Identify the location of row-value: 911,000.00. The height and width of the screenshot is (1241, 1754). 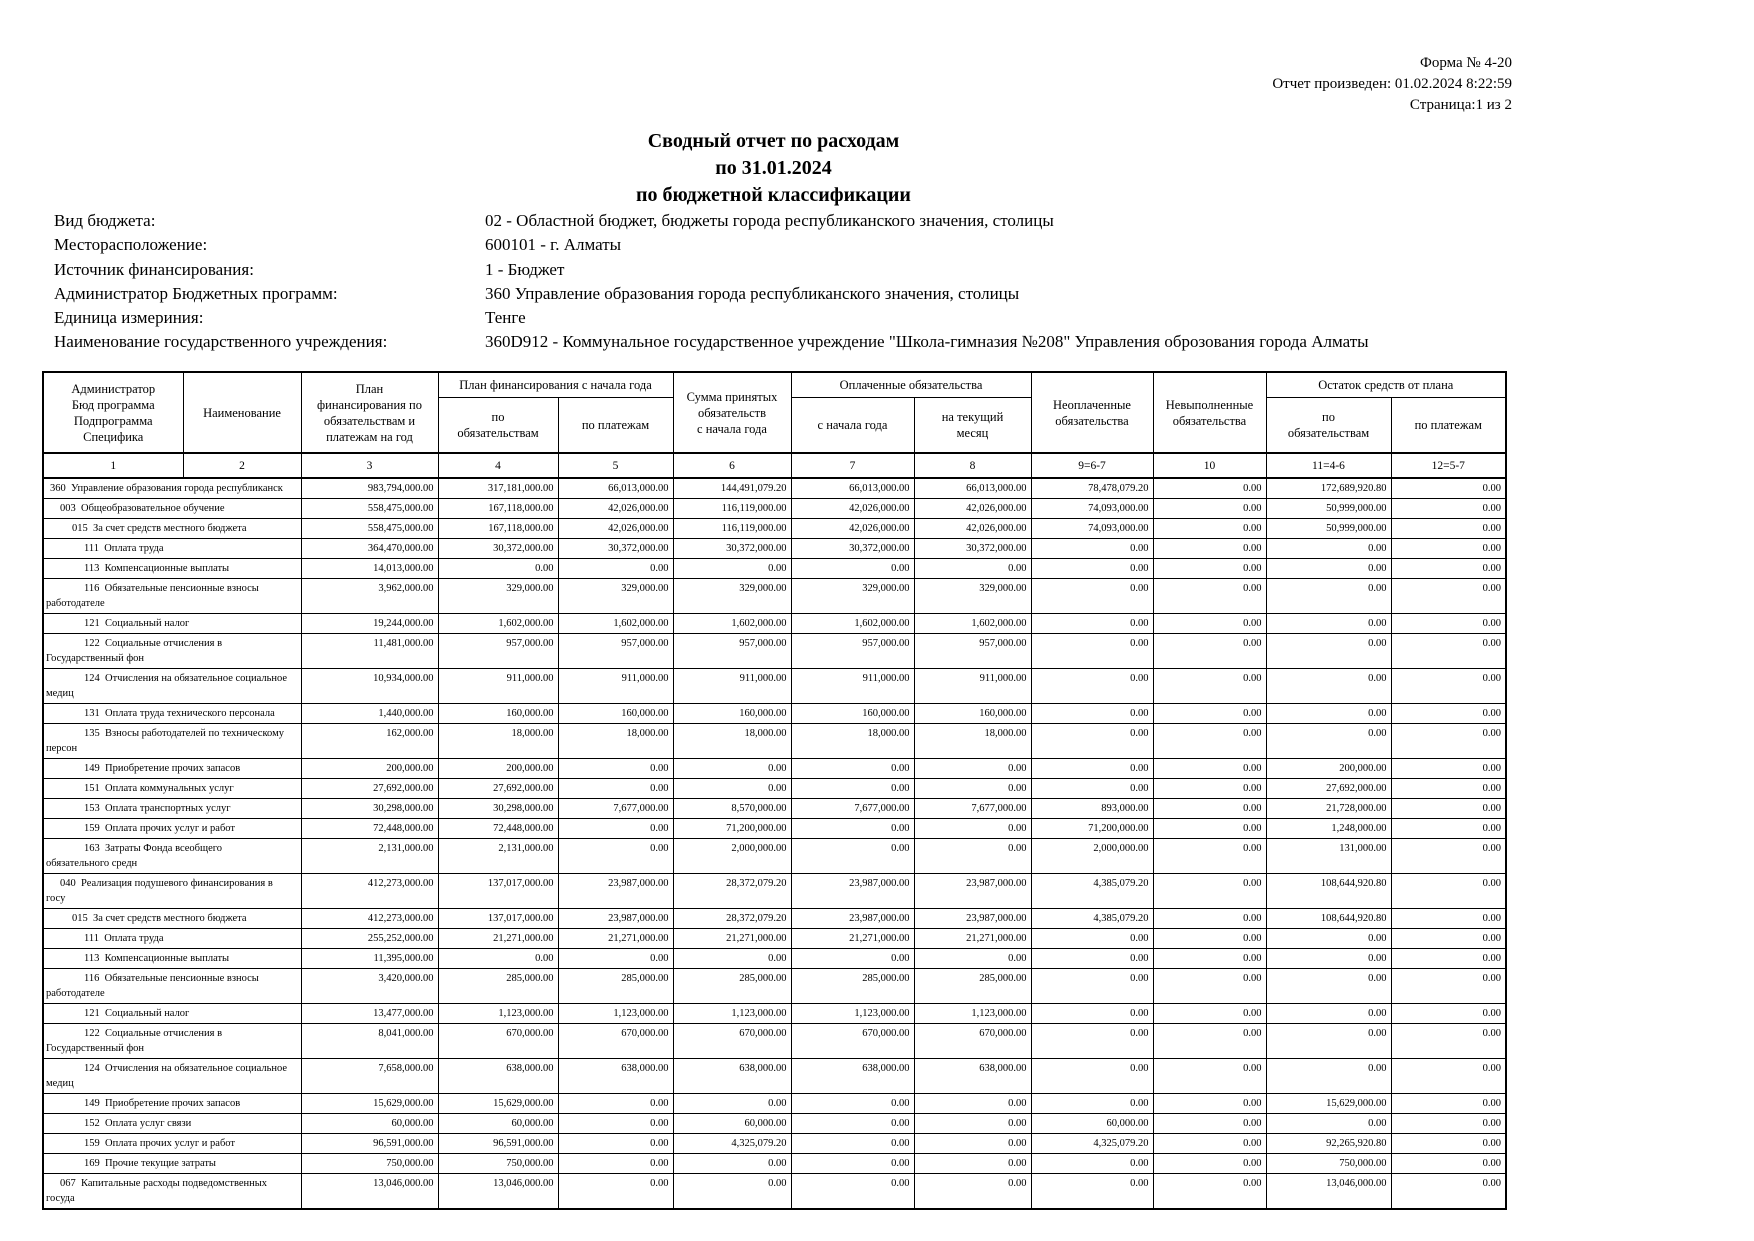
(852, 686).